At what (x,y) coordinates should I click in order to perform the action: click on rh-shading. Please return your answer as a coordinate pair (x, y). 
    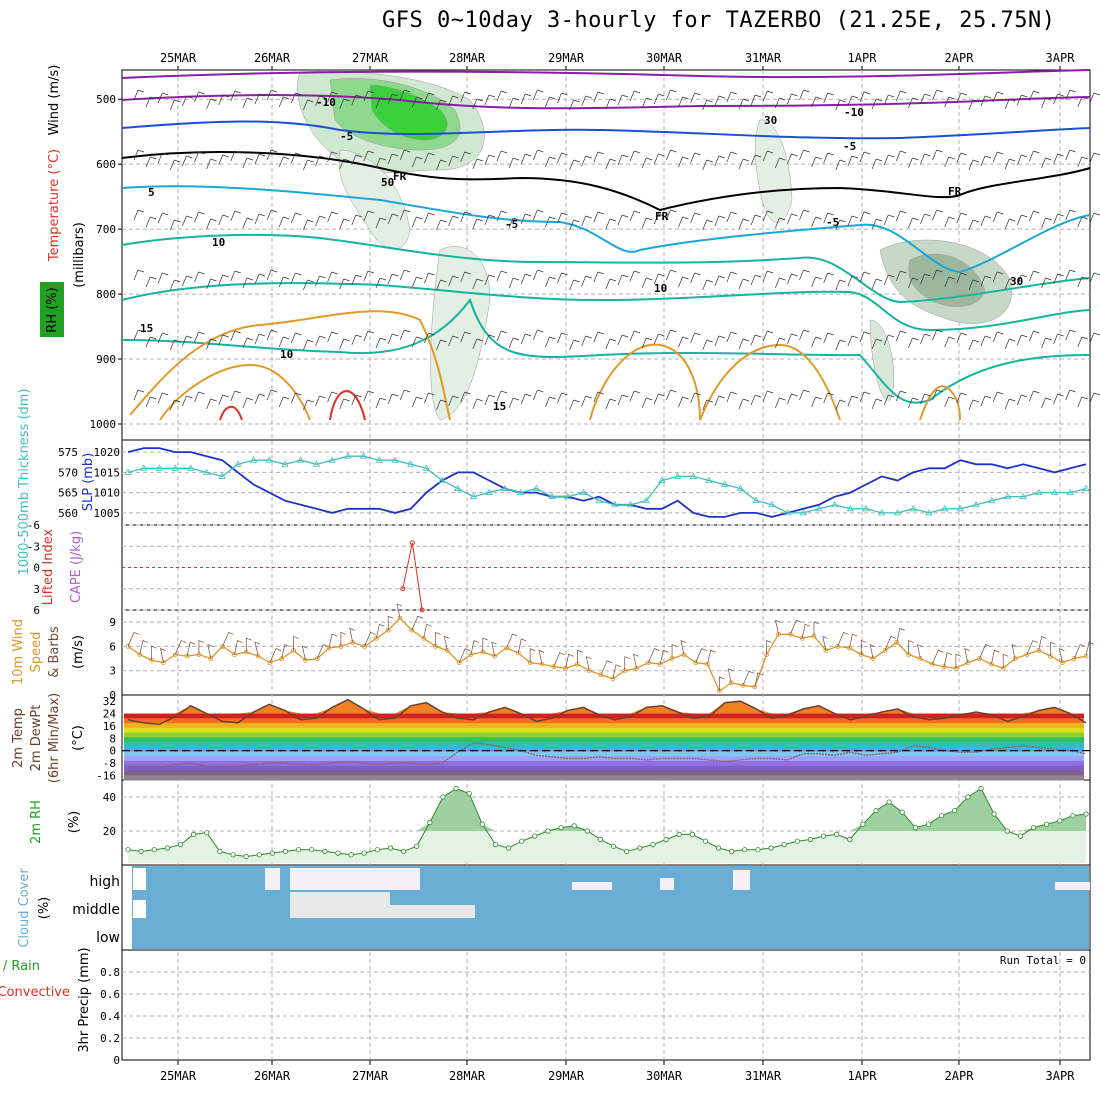
    Looking at the image, I should click on (882, 360).